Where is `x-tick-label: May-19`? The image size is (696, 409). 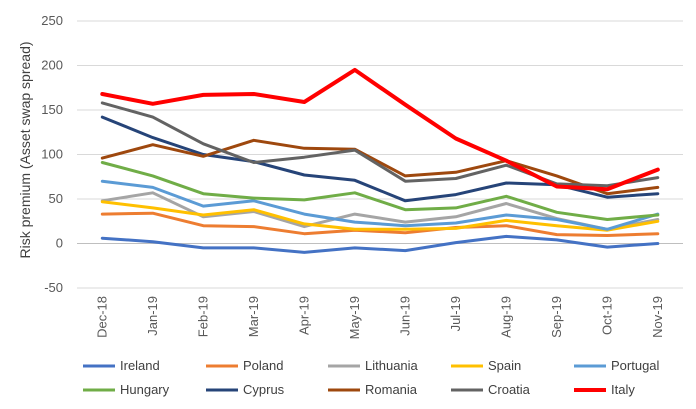 x-tick-label: May-19 is located at coordinates (354, 317).